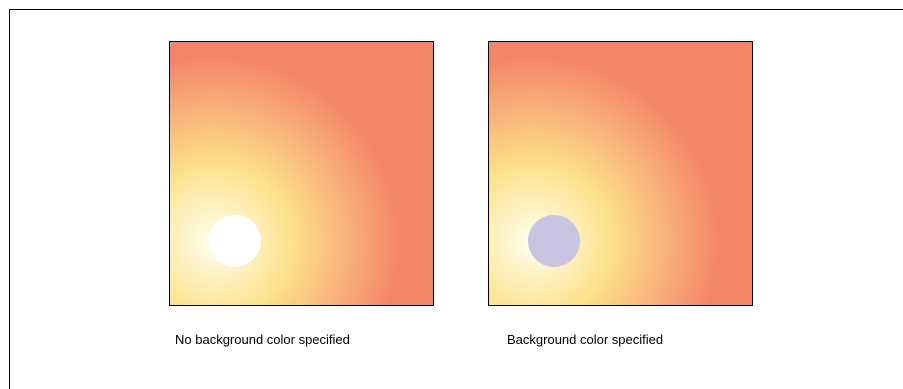 The height and width of the screenshot is (389, 903). Describe the element at coordinates (235, 241) in the screenshot. I see `circle-no-background` at that location.